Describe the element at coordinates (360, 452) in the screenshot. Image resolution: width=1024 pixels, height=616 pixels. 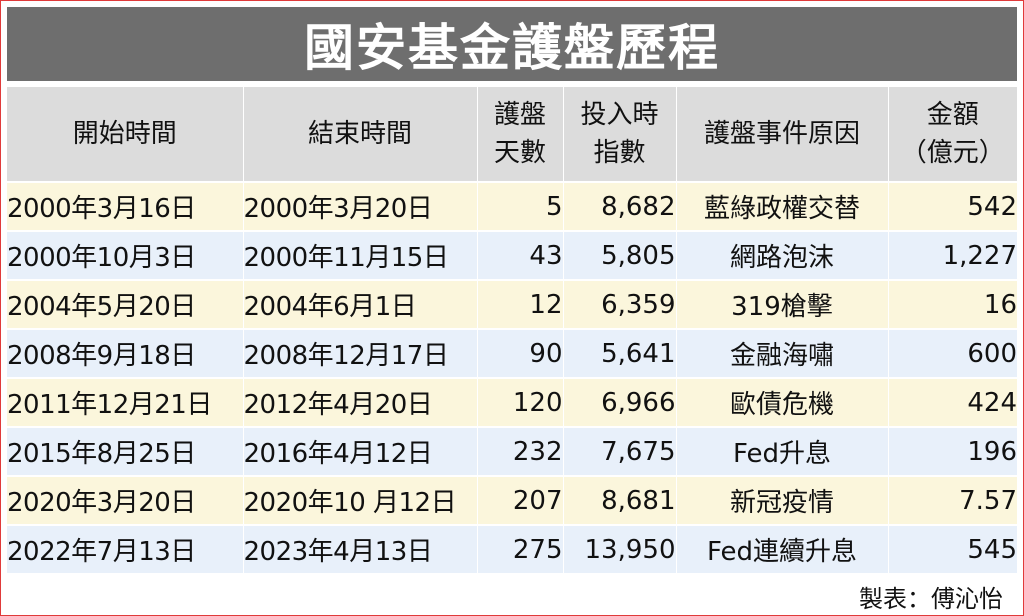
I see `cell-end: 2016年4月12日` at that location.